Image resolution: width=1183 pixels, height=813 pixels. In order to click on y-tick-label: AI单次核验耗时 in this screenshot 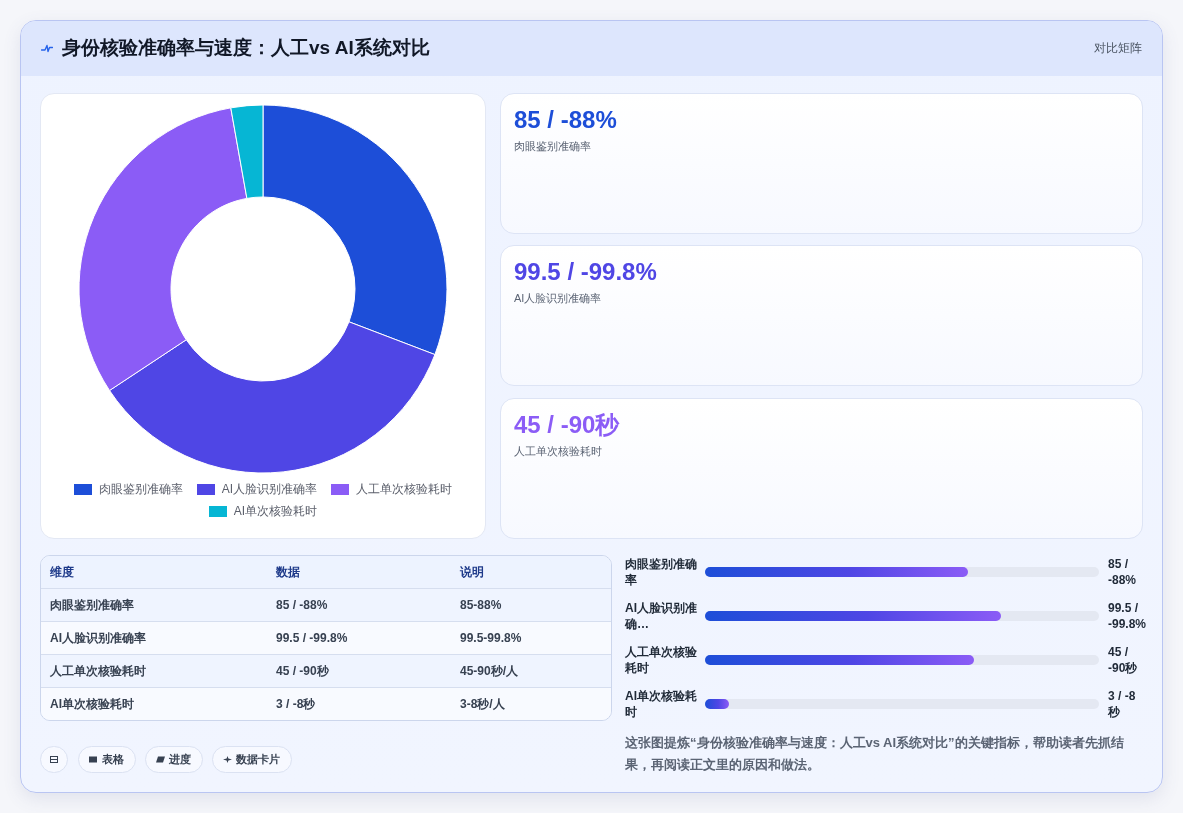, I will do `click(661, 704)`.